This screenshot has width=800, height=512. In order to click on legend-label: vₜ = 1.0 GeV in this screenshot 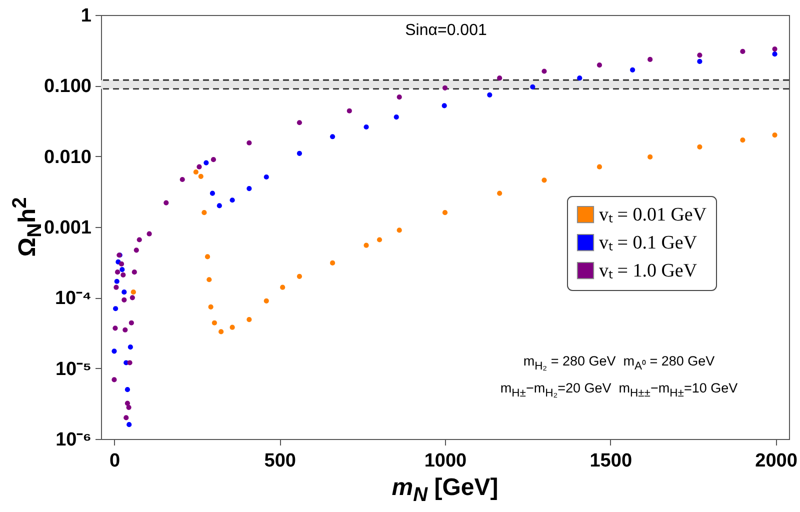, I will do `click(648, 271)`.